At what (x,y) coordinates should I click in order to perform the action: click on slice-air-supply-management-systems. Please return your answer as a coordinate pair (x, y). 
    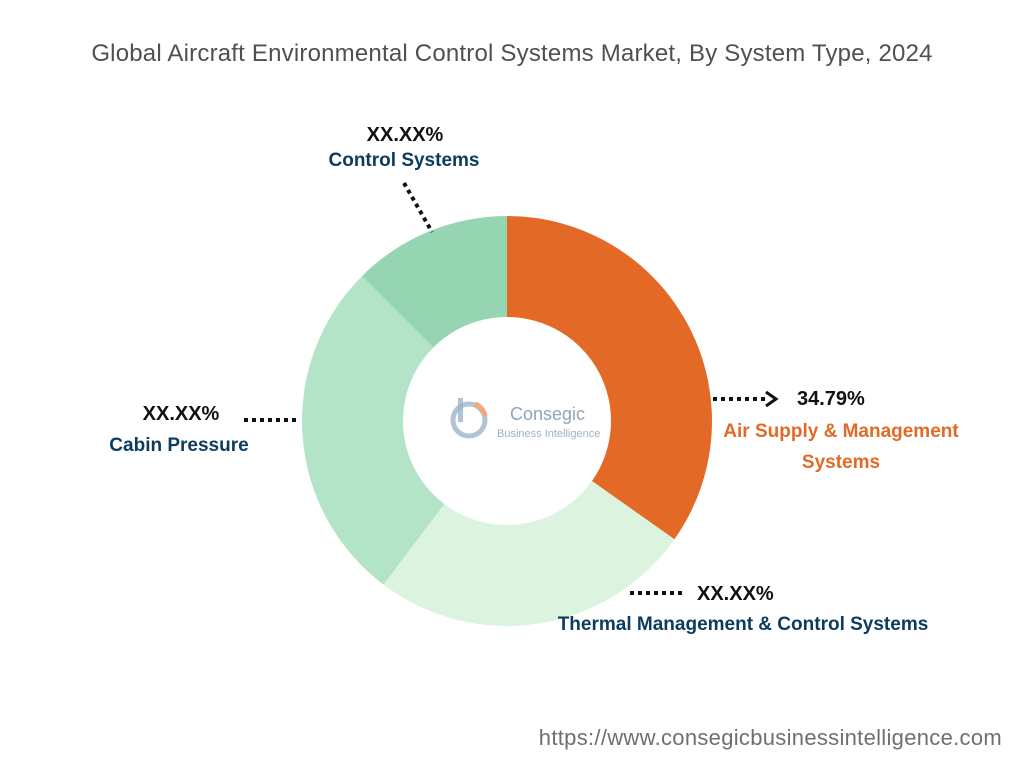
    Looking at the image, I should click on (609, 378).